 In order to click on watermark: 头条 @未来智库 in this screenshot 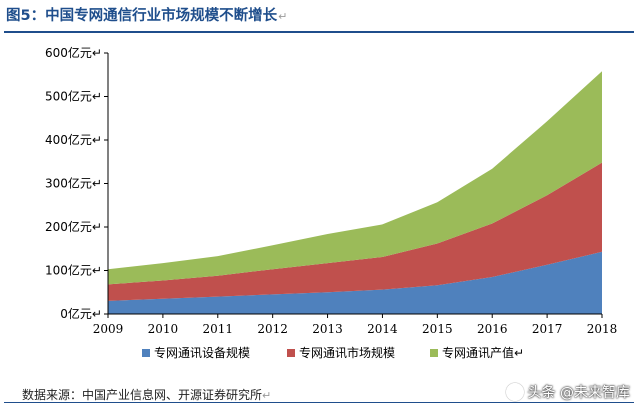, I will do `click(567, 392)`.